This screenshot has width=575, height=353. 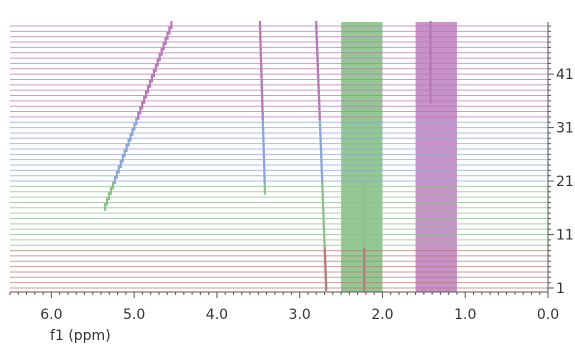 What do you see at coordinates (134, 315) in the screenshot?
I see `x-tick-label: 5.0` at bounding box center [134, 315].